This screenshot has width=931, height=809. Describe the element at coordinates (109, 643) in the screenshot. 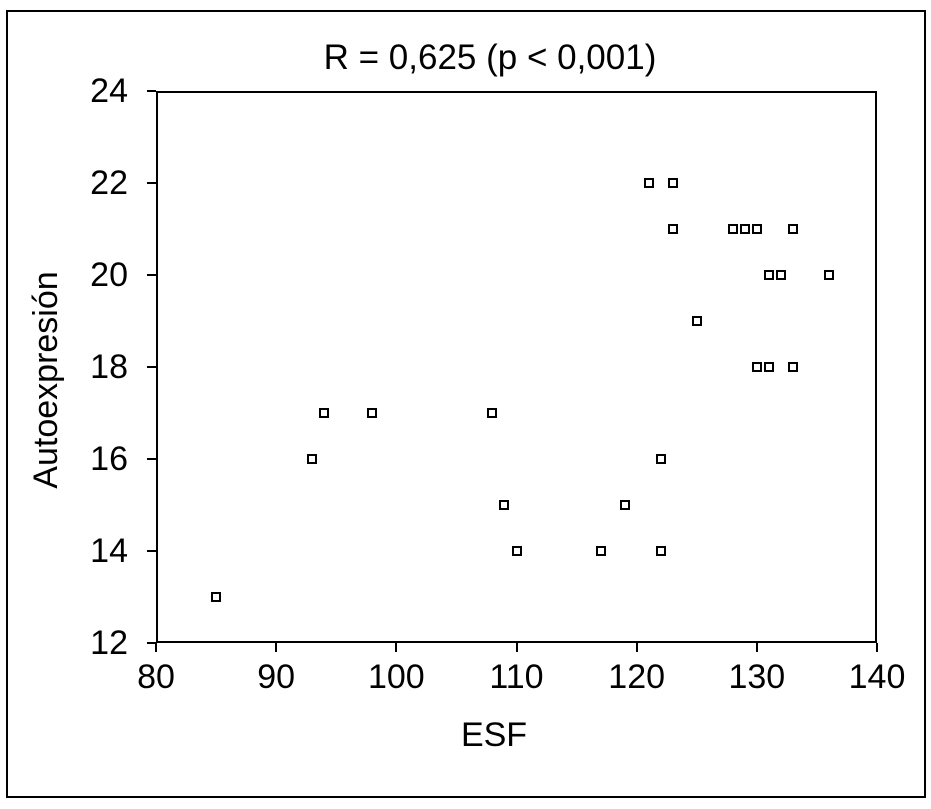

I see `y-tick-label: 12` at that location.